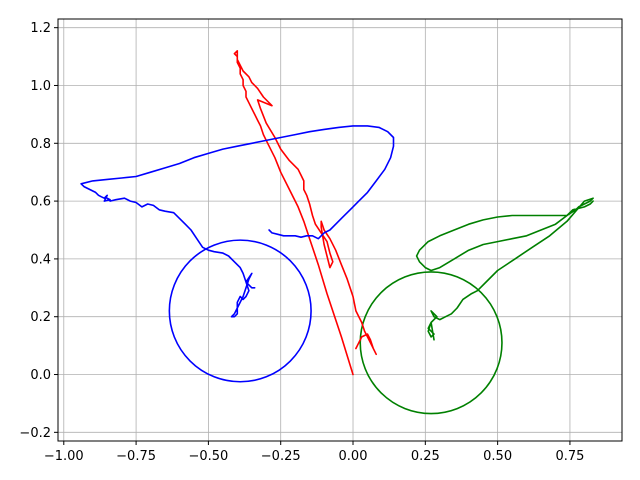  I want to click on y-tick-label: 0.4, so click(40, 259).